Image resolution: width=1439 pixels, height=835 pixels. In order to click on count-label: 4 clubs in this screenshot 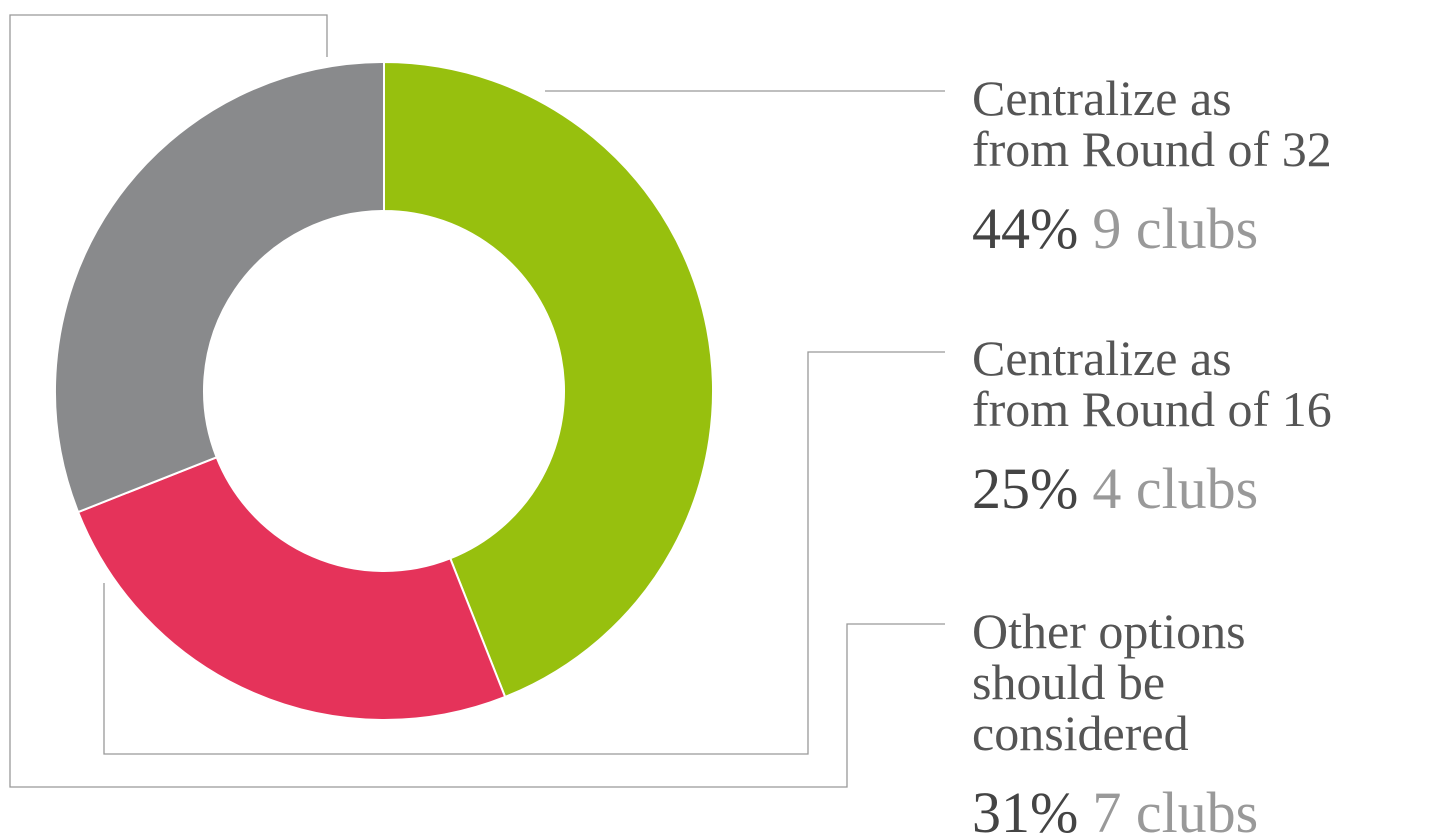, I will do `click(1175, 488)`.